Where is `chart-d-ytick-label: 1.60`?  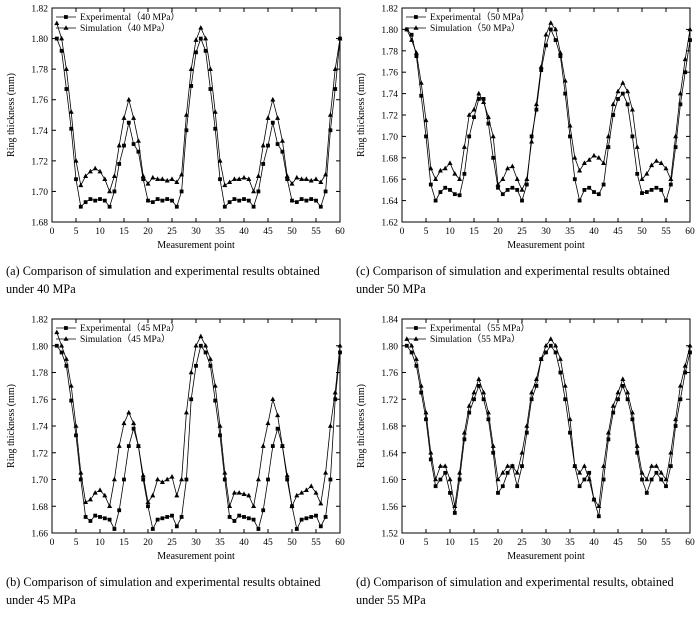
chart-d-ytick-label: 1.60 is located at coordinates (389, 481).